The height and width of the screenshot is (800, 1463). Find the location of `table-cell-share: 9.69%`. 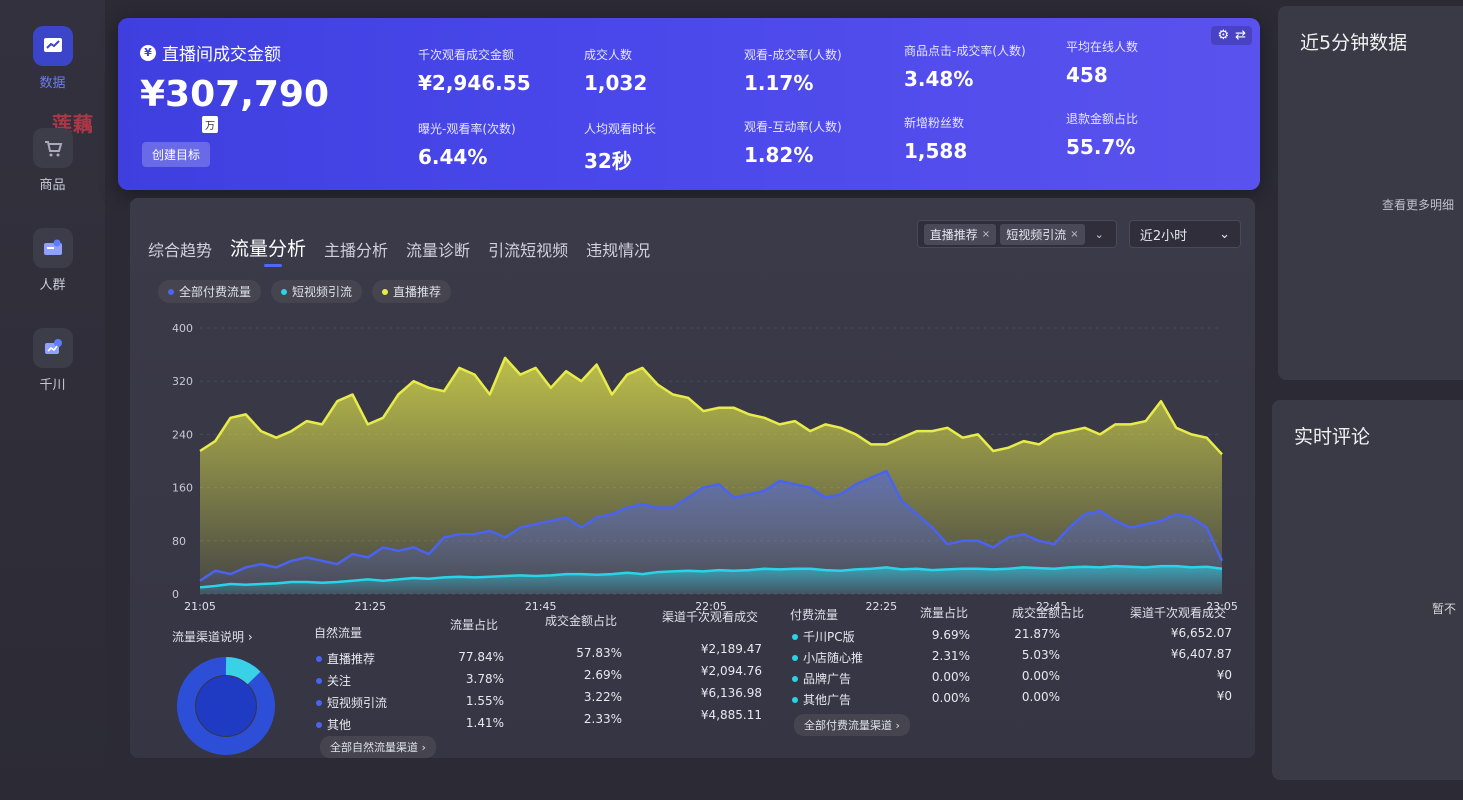

table-cell-share: 9.69% is located at coordinates (950, 635).